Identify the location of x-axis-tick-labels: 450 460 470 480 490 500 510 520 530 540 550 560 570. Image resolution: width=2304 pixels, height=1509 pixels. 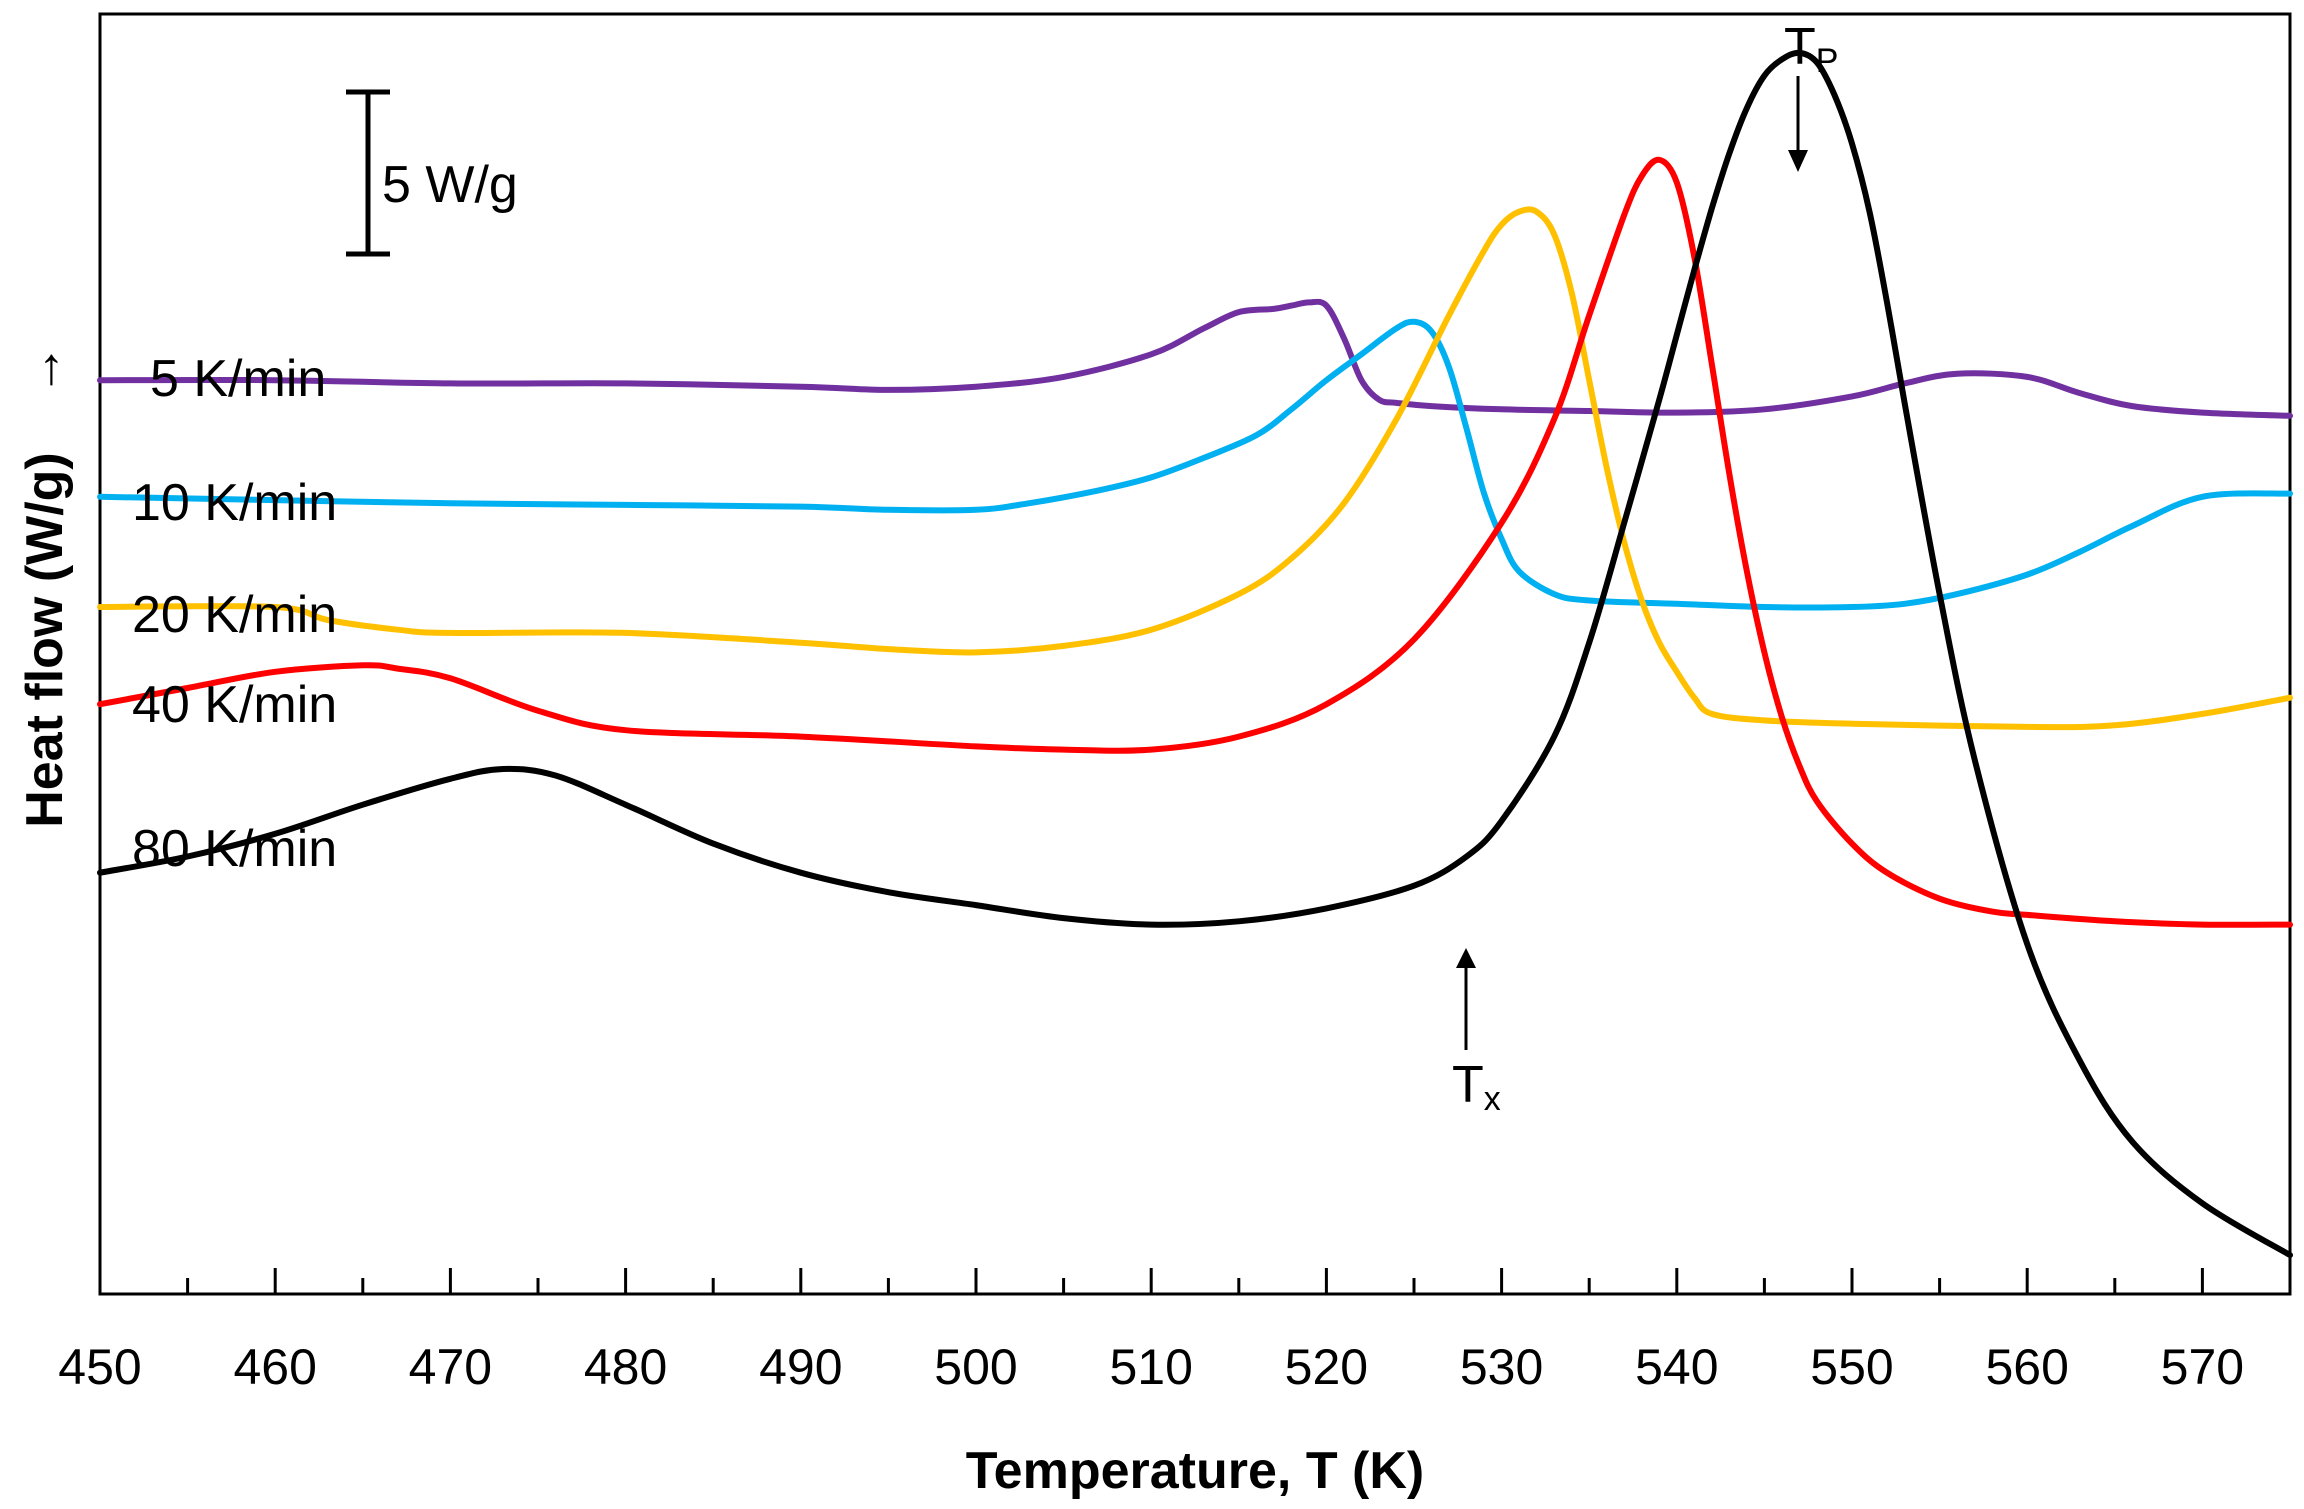
(1151, 1367).